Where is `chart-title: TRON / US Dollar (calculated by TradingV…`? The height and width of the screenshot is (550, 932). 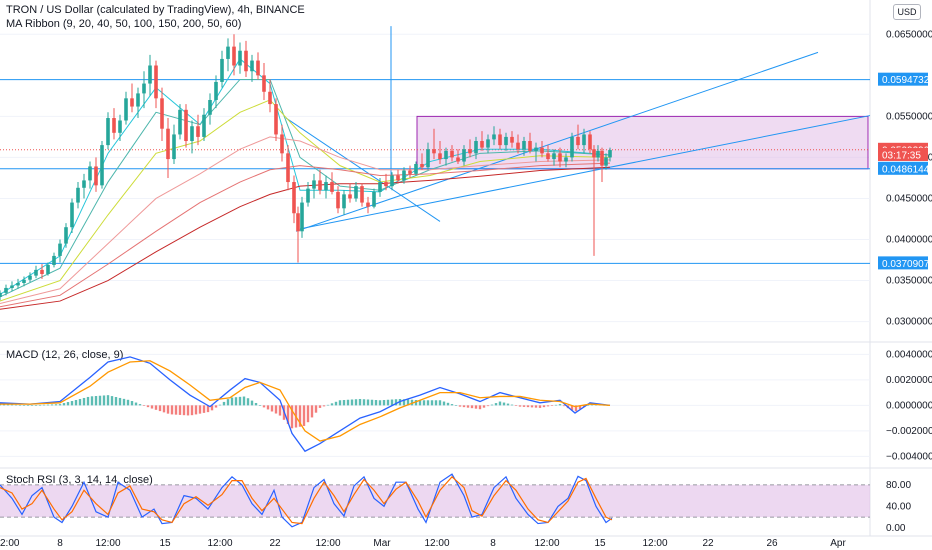 chart-title: TRON / US Dollar (calculated by TradingV… is located at coordinates (155, 10).